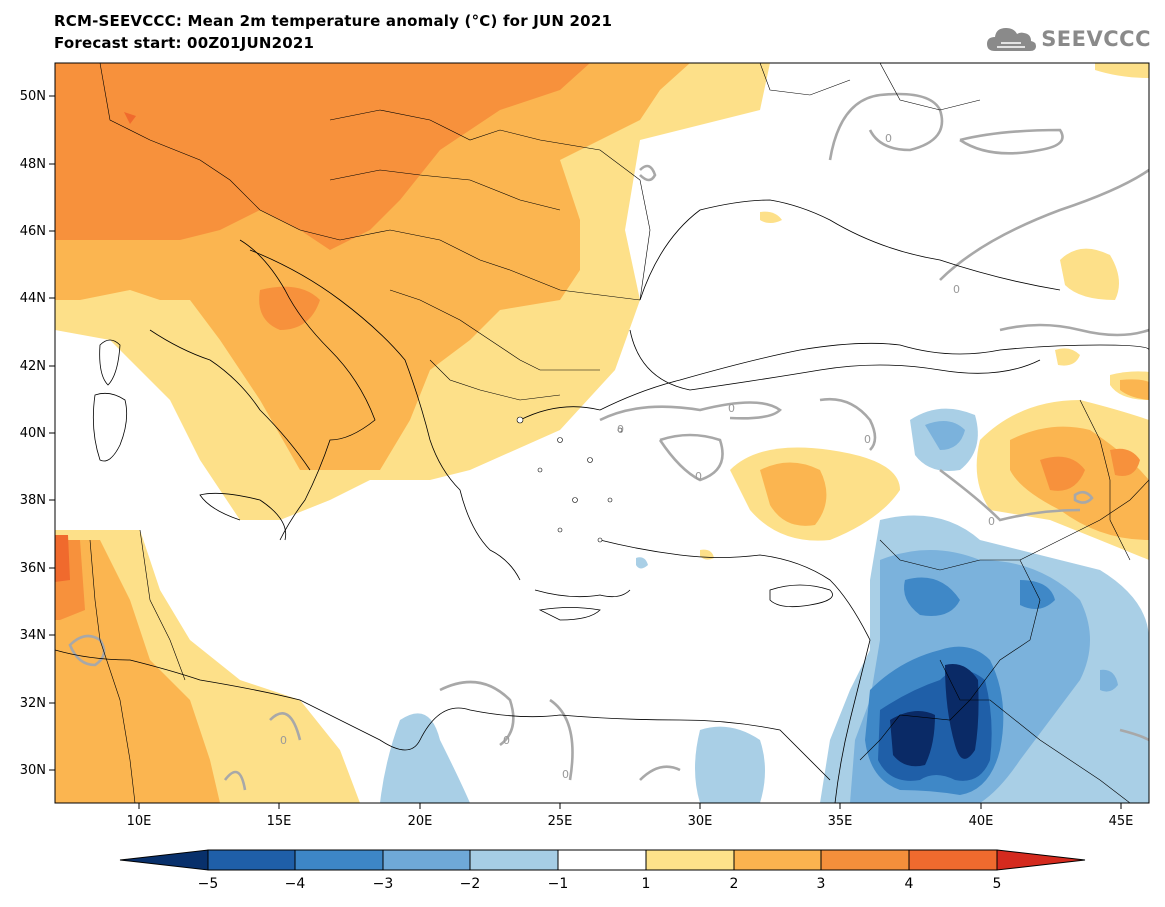 Image resolution: width=1165 pixels, height=907 pixels. I want to click on colorbar-label: 1, so click(646, 884).